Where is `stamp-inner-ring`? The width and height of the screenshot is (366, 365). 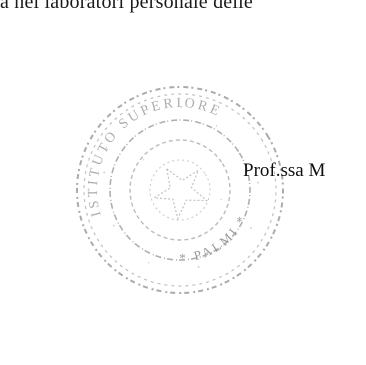 stamp-inner-ring is located at coordinates (180, 190).